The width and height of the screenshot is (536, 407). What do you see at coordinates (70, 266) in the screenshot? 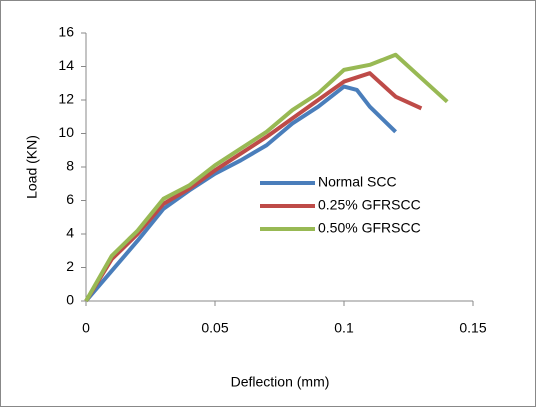
I see `y-tick-label: 2` at bounding box center [70, 266].